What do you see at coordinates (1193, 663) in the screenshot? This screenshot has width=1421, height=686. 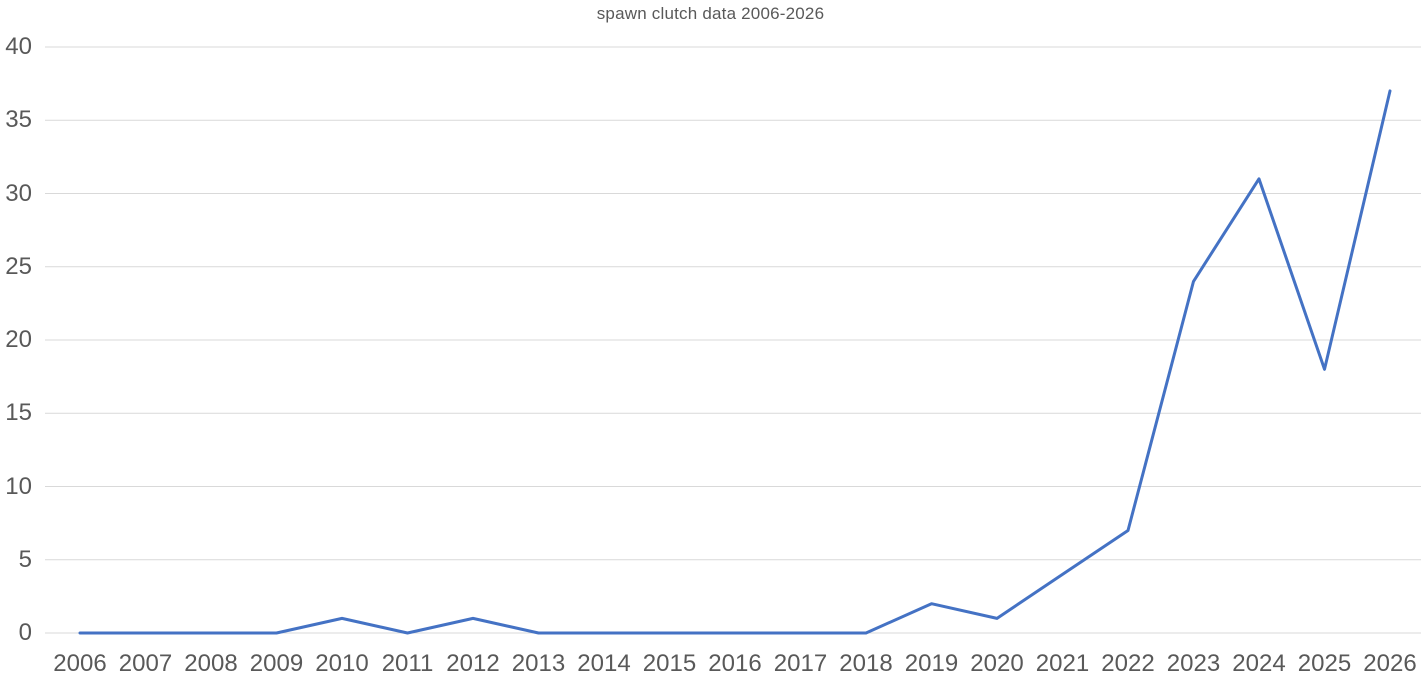 I see `x-tick-label: 2023` at bounding box center [1193, 663].